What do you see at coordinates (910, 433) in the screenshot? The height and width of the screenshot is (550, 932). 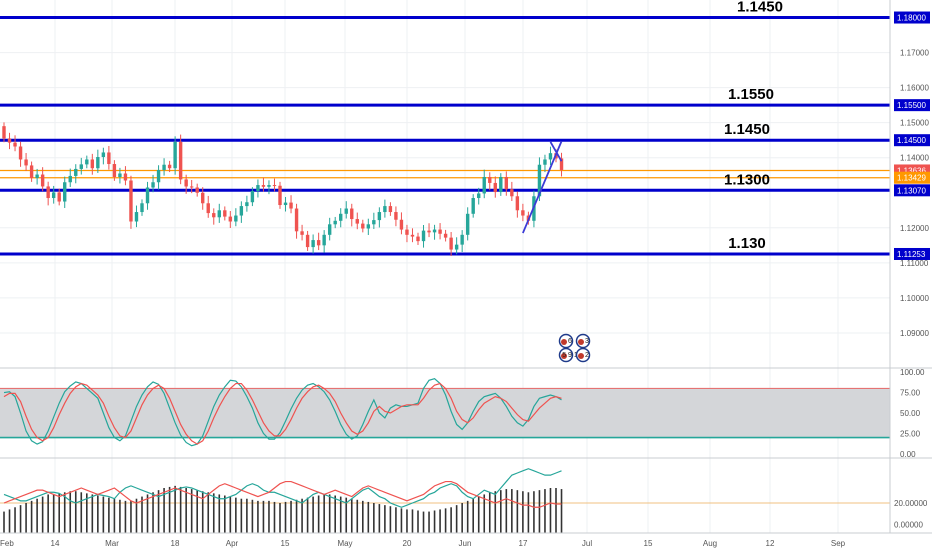 I see `stochastic-tick-label: 25.00` at bounding box center [910, 433].